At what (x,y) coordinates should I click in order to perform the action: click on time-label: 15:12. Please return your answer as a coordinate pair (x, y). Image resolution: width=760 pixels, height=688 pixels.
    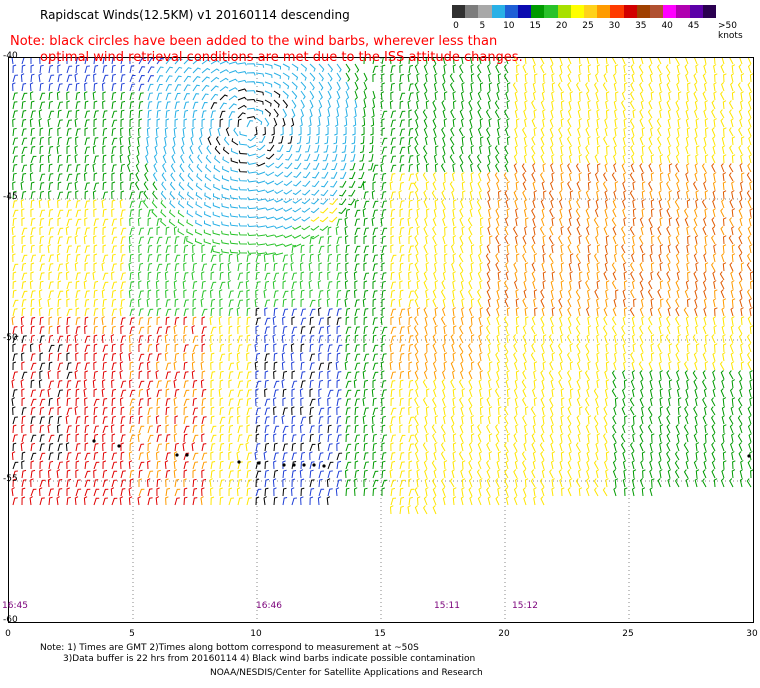
    Looking at the image, I should click on (525, 606).